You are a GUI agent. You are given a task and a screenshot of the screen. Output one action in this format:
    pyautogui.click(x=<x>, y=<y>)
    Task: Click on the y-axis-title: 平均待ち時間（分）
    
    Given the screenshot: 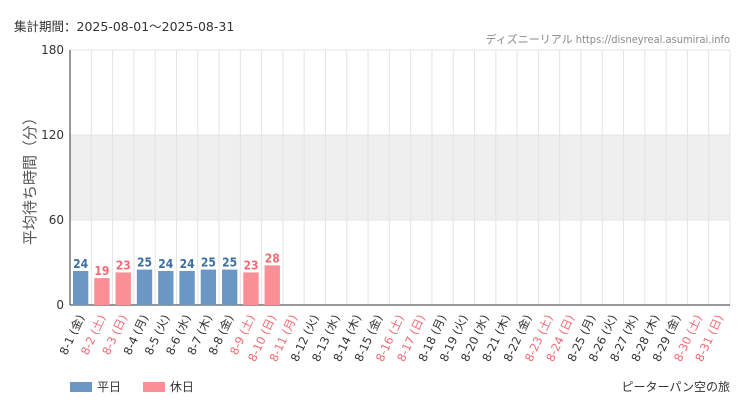 What is the action you would take?
    pyautogui.click(x=30, y=177)
    